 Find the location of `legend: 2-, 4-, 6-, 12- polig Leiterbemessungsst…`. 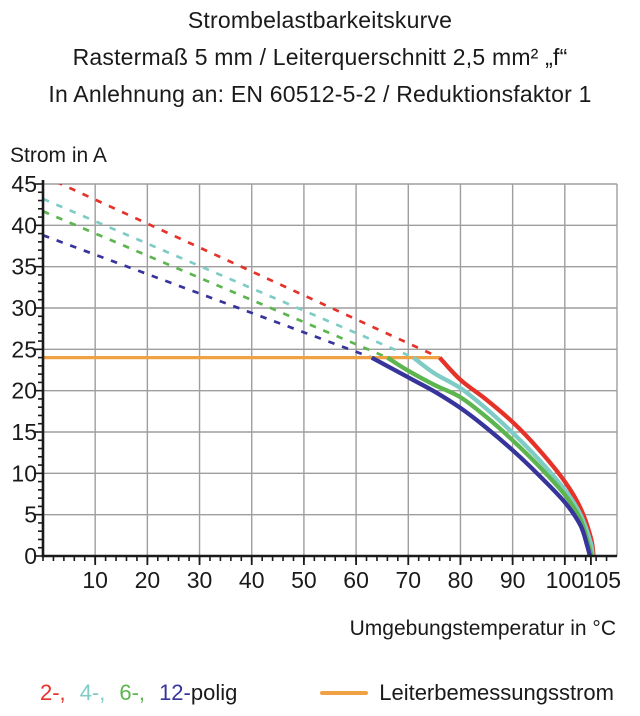

legend: 2-, 4-, 6-, 12- polig Leiterbemessungsst… is located at coordinates (320, 693).